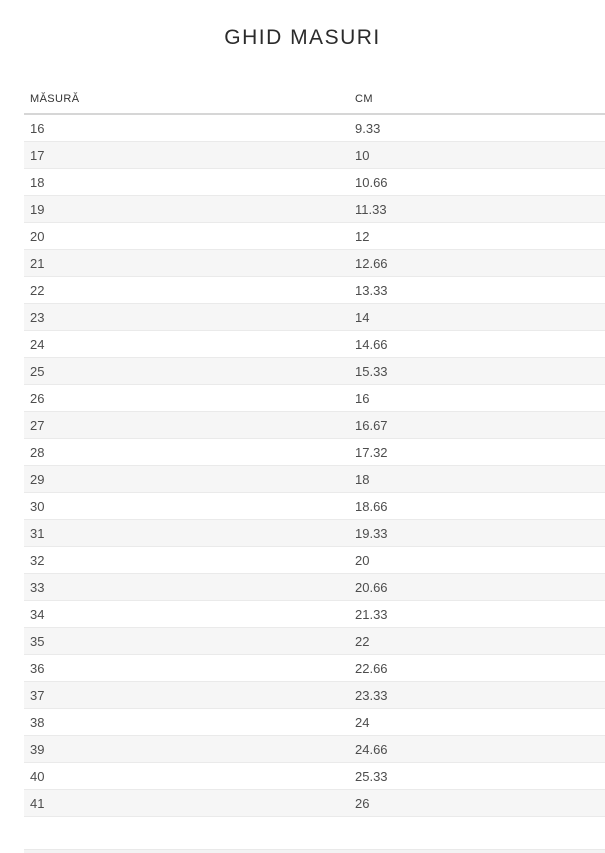 Image resolution: width=605 pixels, height=853 pixels. Describe the element at coordinates (477, 614) in the screenshot. I see `cm-cell: 21.33` at that location.